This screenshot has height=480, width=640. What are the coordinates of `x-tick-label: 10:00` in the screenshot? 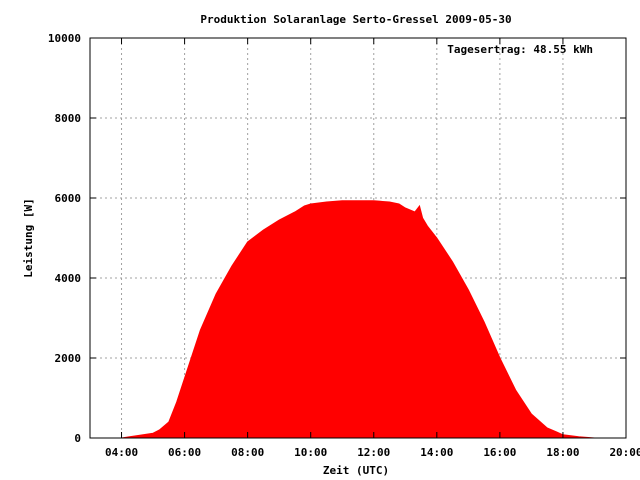 It's located at (310, 452).